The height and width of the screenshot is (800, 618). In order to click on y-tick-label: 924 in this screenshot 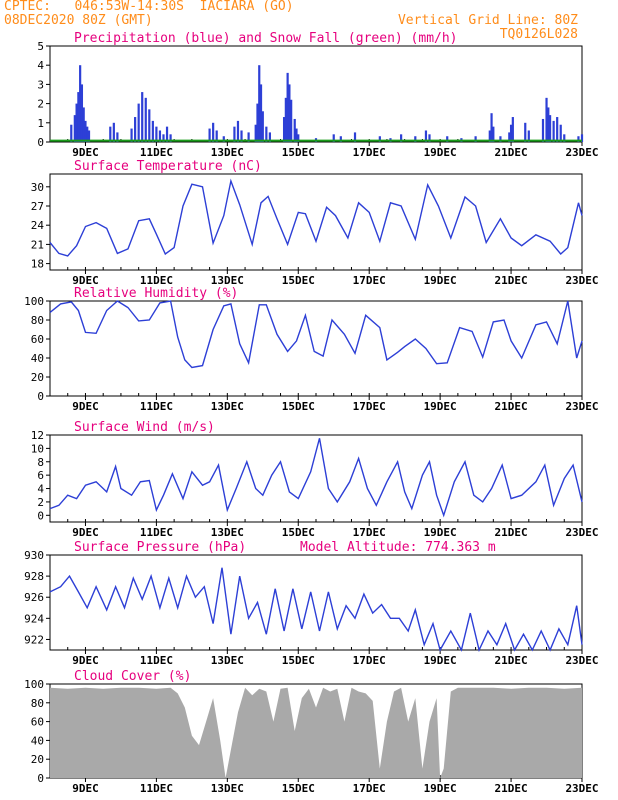, I will do `click(34, 618)`.